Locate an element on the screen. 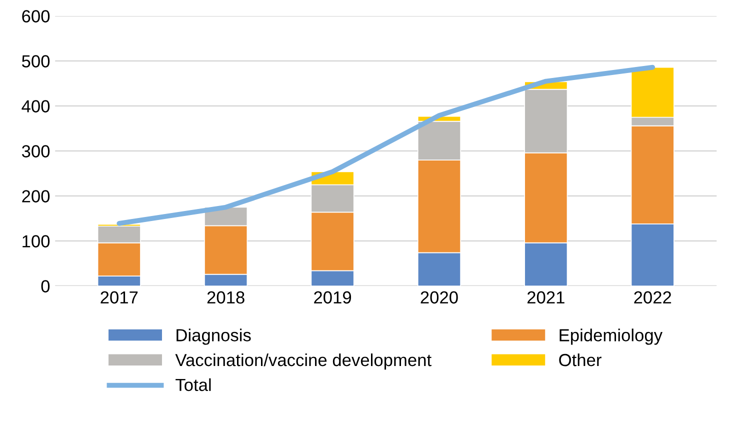  x-tick-label: 2018 is located at coordinates (225, 297).